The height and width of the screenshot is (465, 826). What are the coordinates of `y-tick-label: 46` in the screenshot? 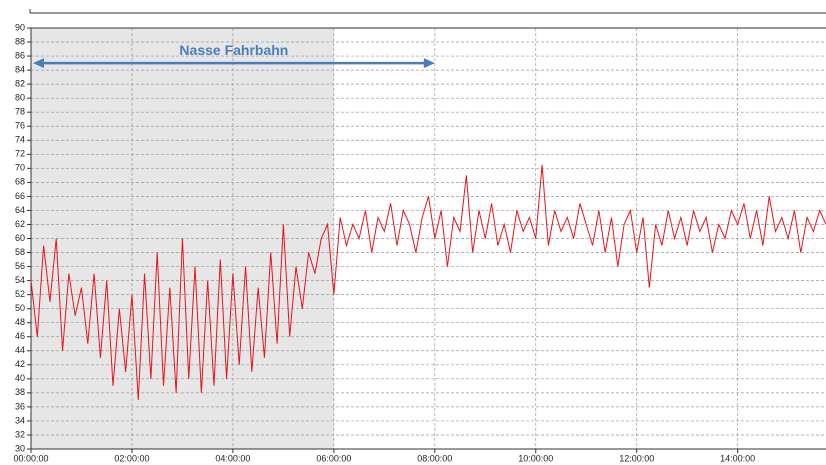 It's located at (20, 336).